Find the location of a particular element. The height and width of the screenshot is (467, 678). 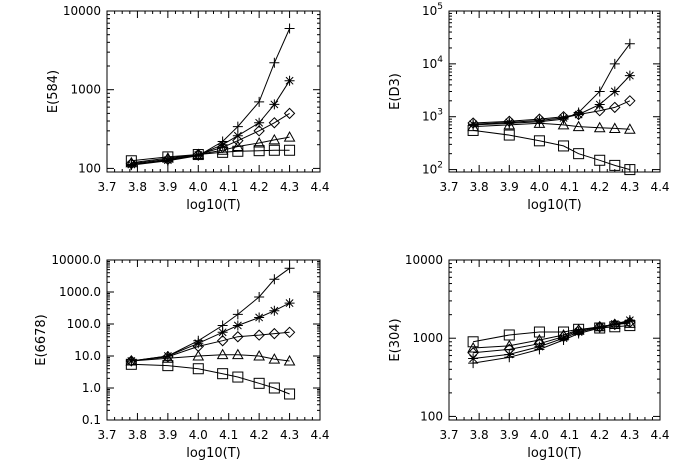

y-axis-label: E(6678) is located at coordinates (41, 339).